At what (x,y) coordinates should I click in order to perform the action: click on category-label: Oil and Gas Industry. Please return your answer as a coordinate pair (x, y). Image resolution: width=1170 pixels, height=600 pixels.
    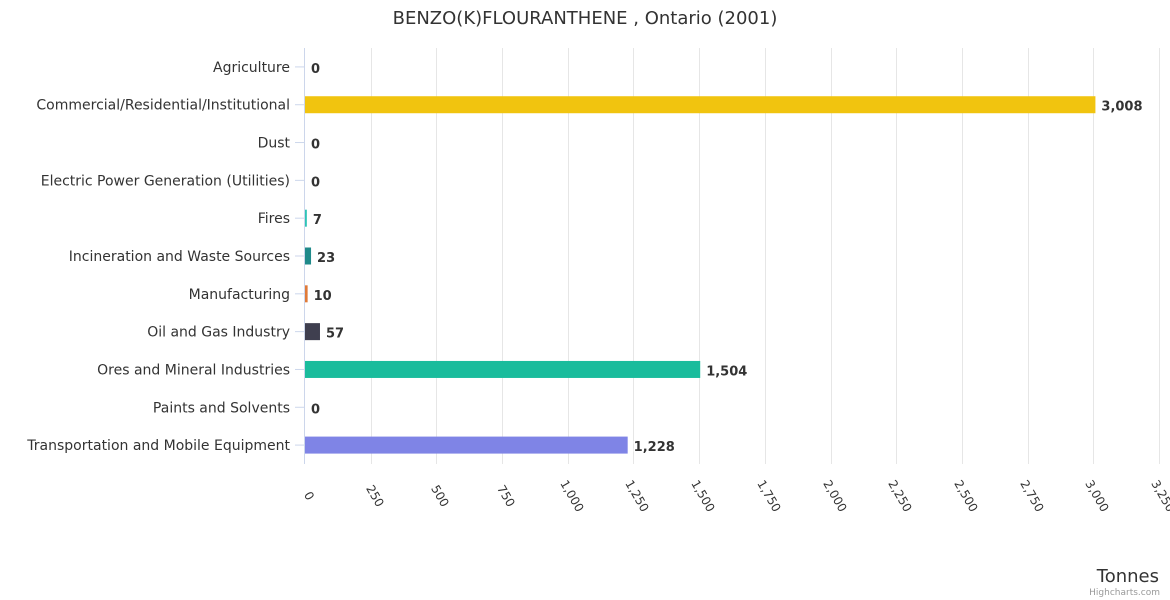
    Looking at the image, I should click on (218, 333).